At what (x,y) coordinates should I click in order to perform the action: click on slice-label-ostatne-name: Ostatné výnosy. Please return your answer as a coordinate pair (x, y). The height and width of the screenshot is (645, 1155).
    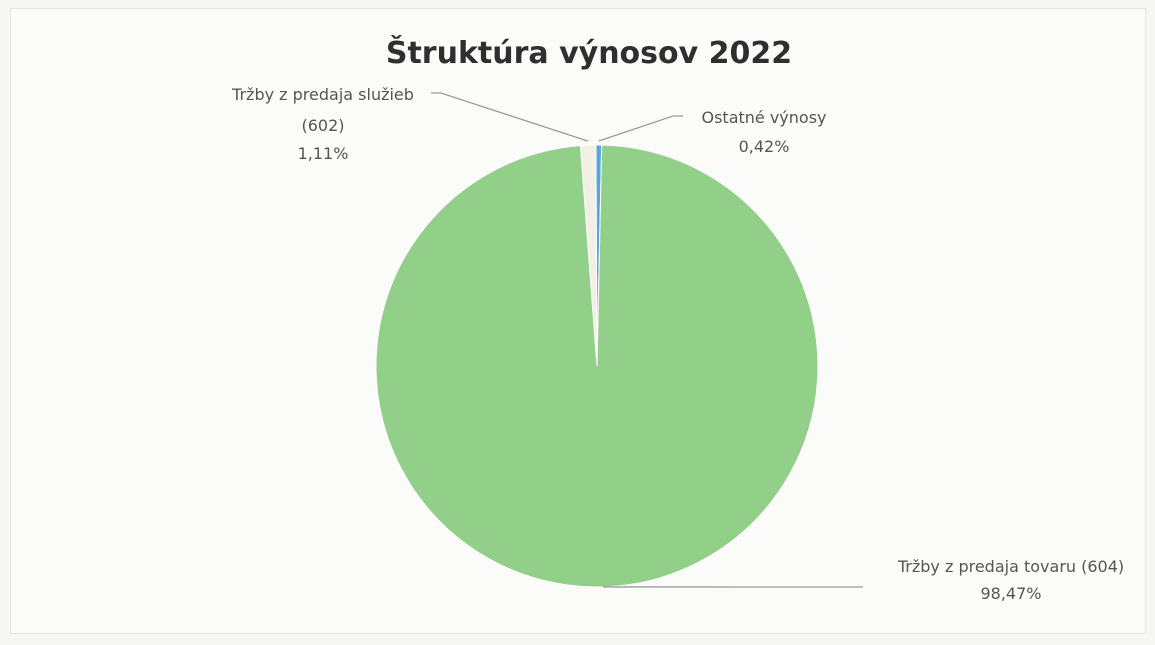
    Looking at the image, I should click on (763, 117).